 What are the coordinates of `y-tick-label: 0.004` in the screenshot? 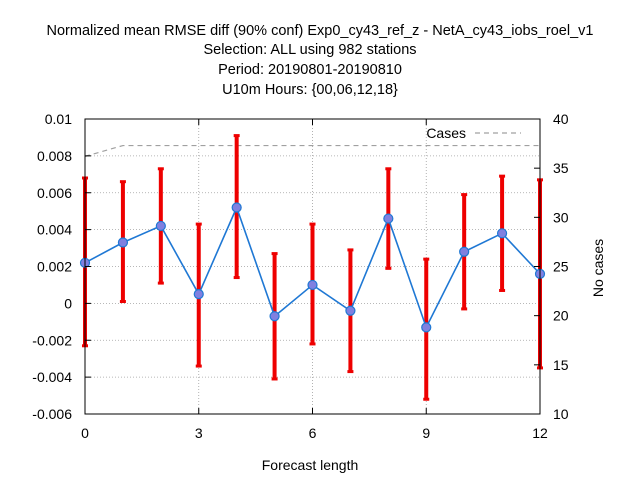 It's located at (54, 230).